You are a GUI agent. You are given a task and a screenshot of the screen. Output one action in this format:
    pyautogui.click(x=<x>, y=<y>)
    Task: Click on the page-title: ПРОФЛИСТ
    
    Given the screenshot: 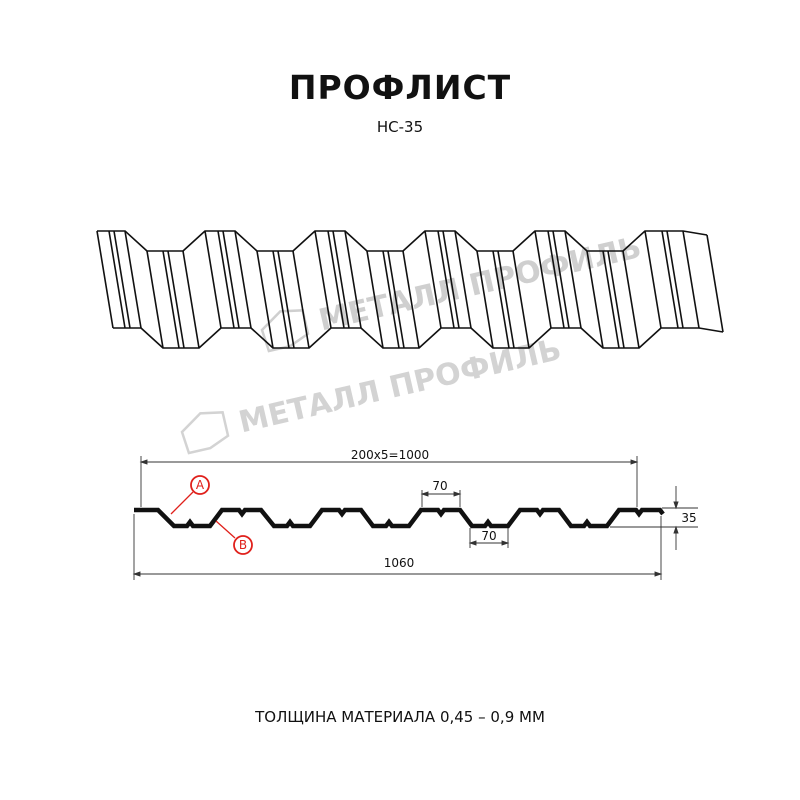 What is the action you would take?
    pyautogui.click(x=400, y=87)
    